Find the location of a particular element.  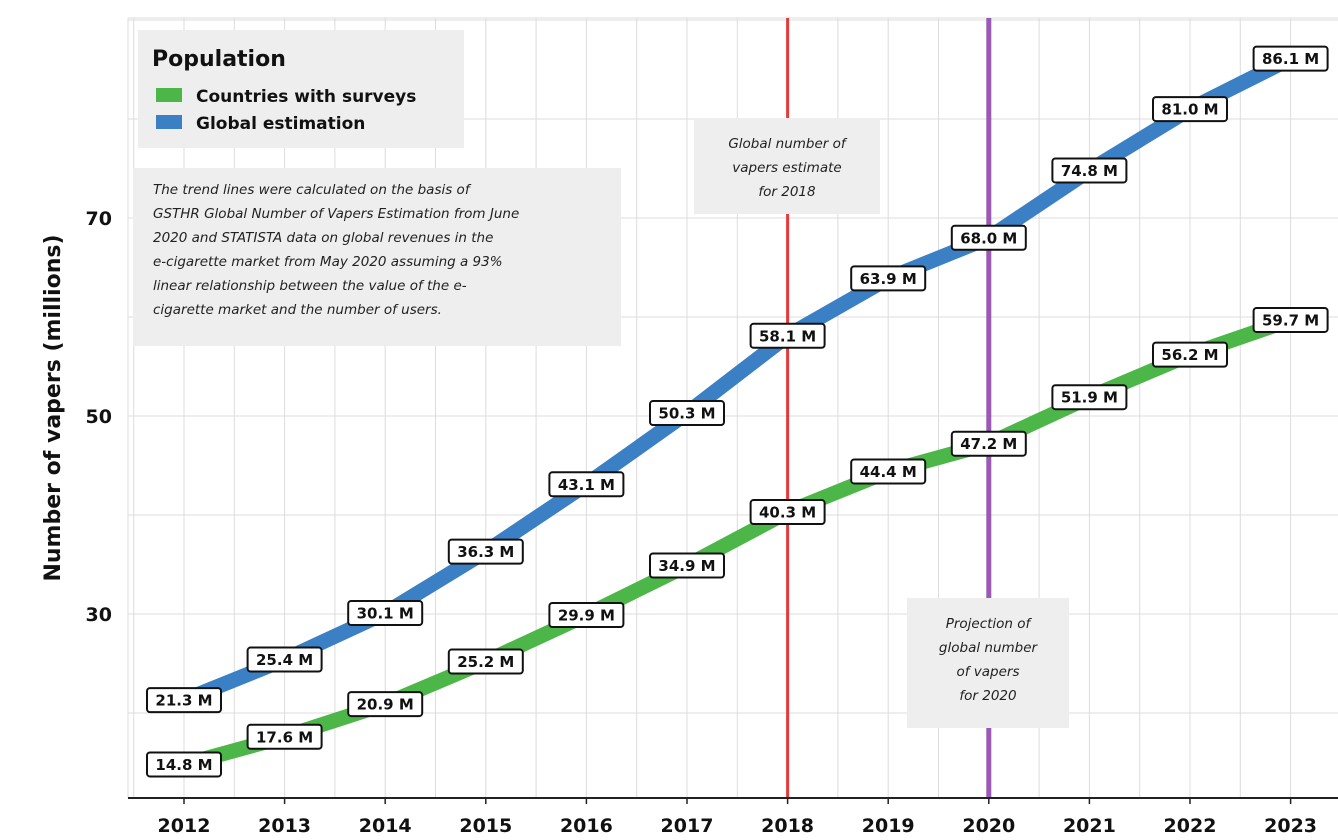

x-tick-label: 2013 is located at coordinates (284, 826).